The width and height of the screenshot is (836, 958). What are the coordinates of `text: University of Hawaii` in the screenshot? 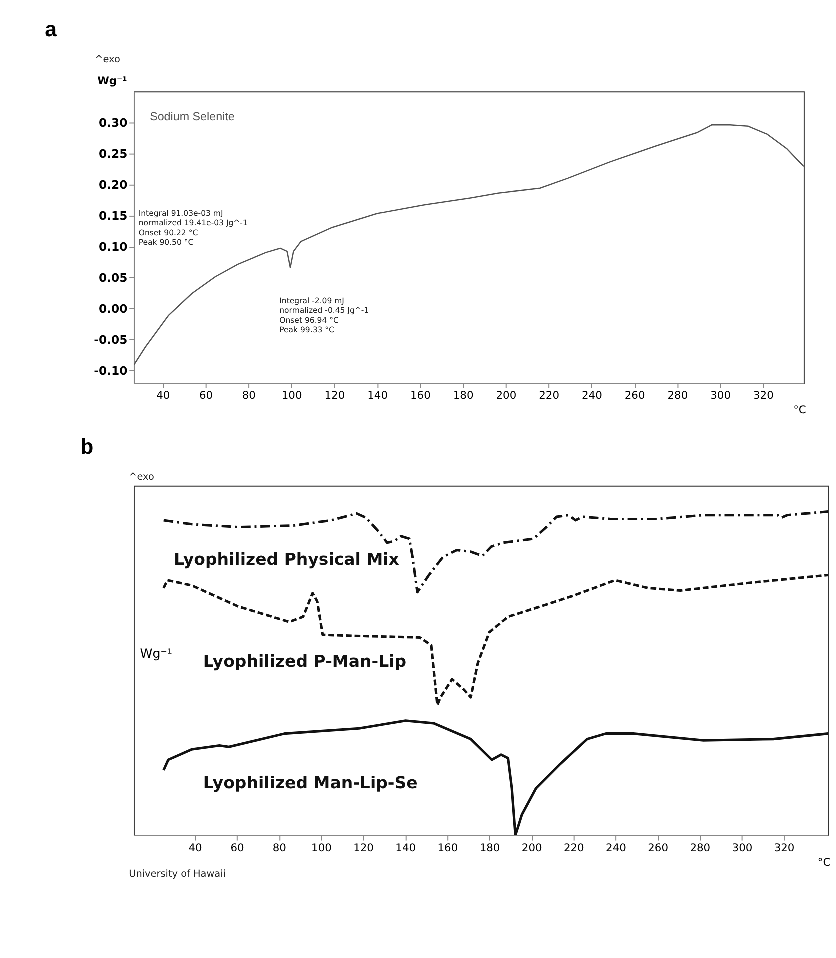 It's located at (177, 874).